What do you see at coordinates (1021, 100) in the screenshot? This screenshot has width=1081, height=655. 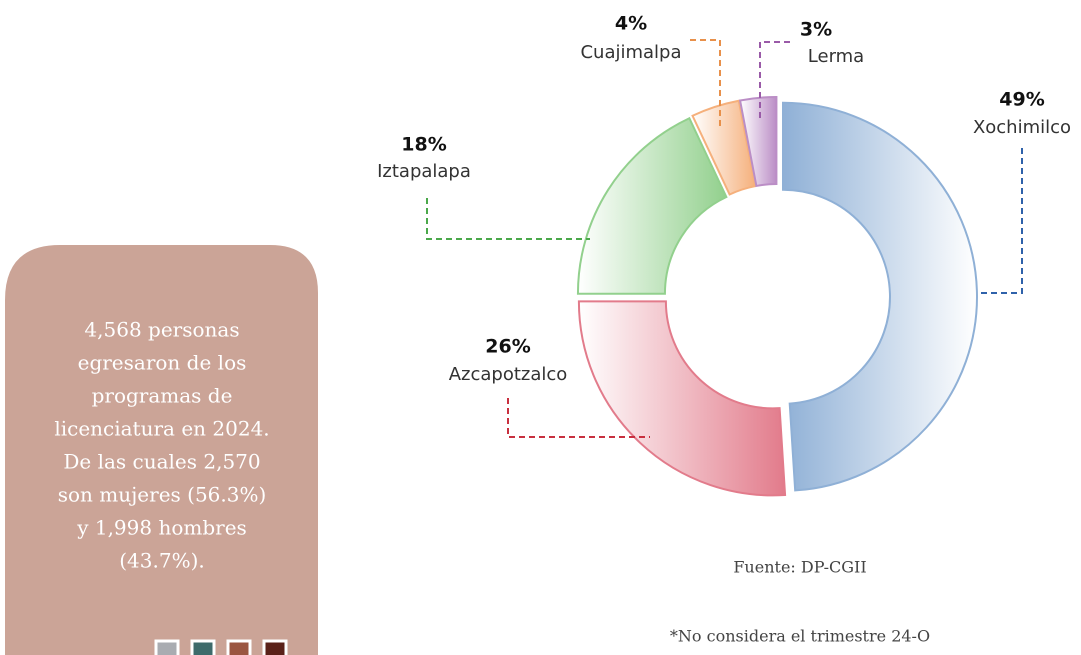 I see `value-label: 49%` at bounding box center [1021, 100].